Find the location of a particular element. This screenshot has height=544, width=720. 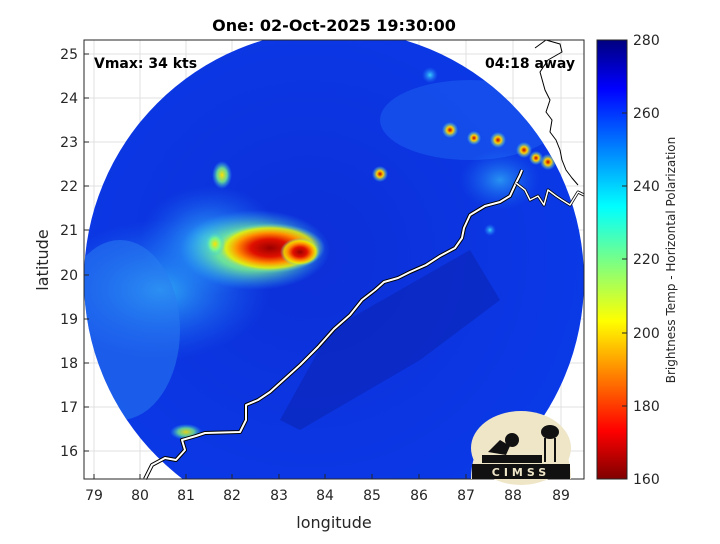

y-tick-label: 23 is located at coordinates (69, 143).